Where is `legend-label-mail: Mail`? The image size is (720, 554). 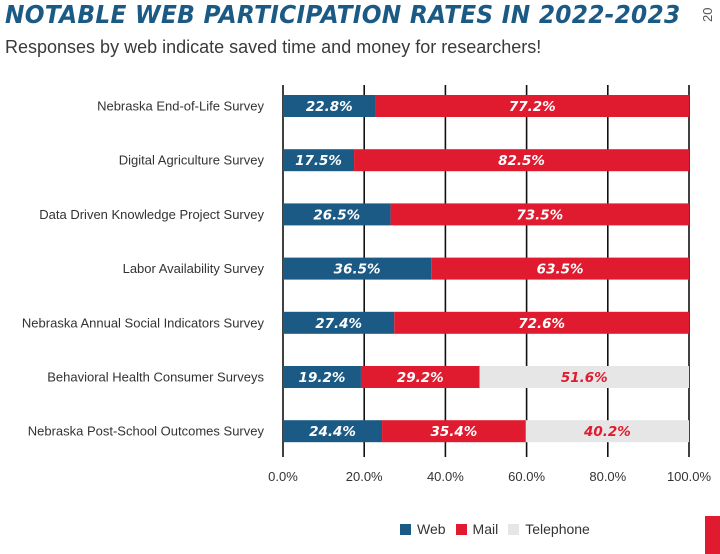 legend-label-mail: Mail is located at coordinates (485, 529).